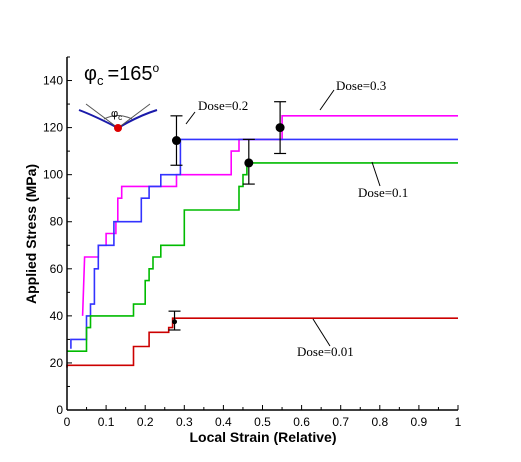 The image size is (521, 462). Describe the element at coordinates (137, 119) in the screenshot. I see `grain-boundary-right-curve` at that location.